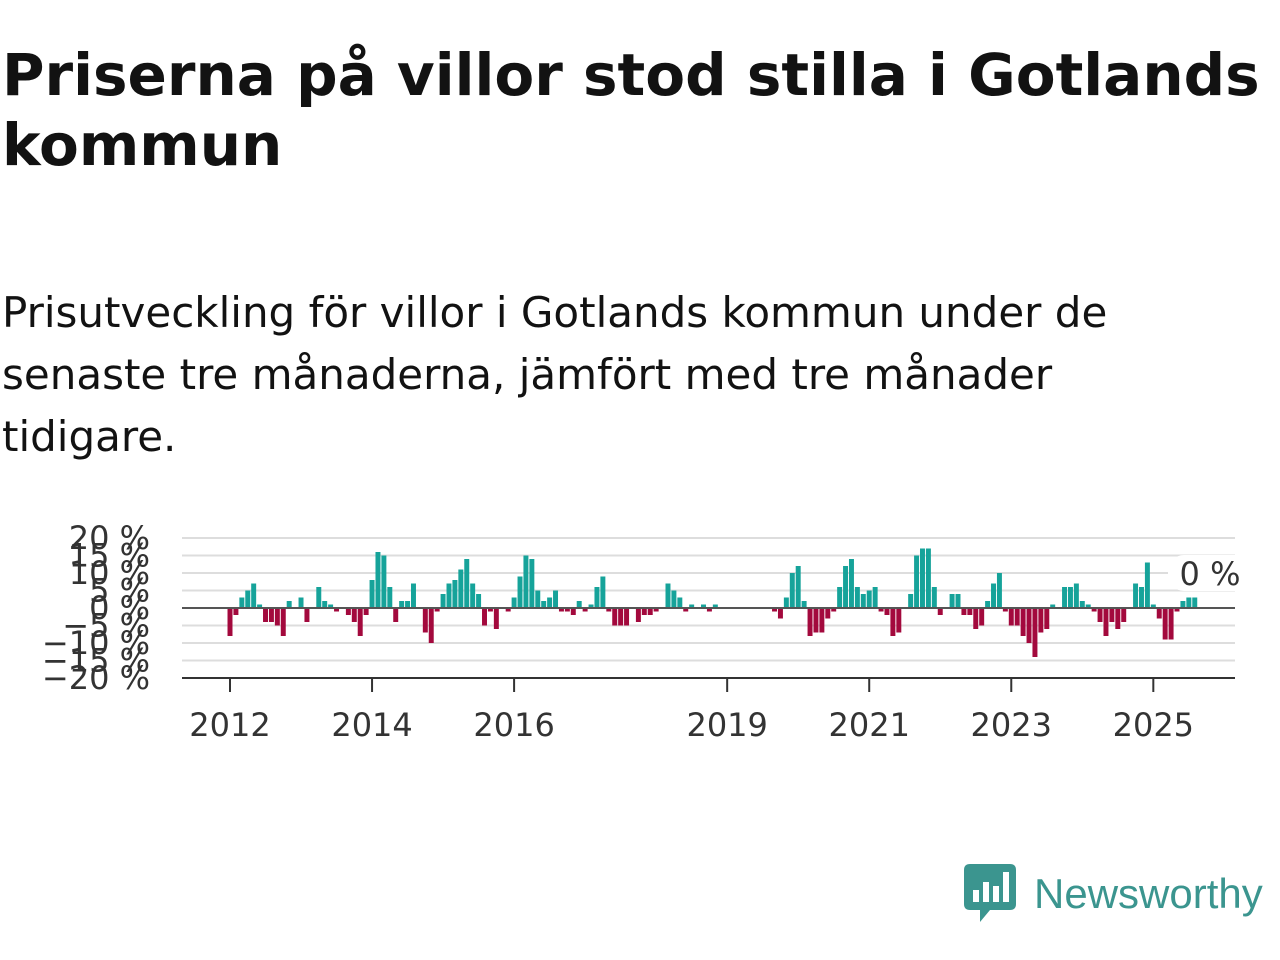  I want to click on x-tick-label: 2012, so click(229, 725).